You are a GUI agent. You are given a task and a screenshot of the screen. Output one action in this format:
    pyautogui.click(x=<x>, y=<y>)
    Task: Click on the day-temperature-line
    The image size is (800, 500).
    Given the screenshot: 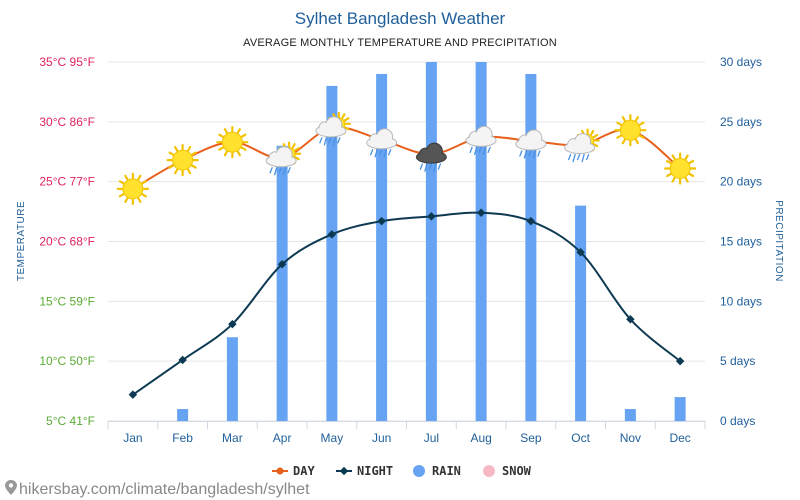 What is the action you would take?
    pyautogui.click(x=406, y=158)
    